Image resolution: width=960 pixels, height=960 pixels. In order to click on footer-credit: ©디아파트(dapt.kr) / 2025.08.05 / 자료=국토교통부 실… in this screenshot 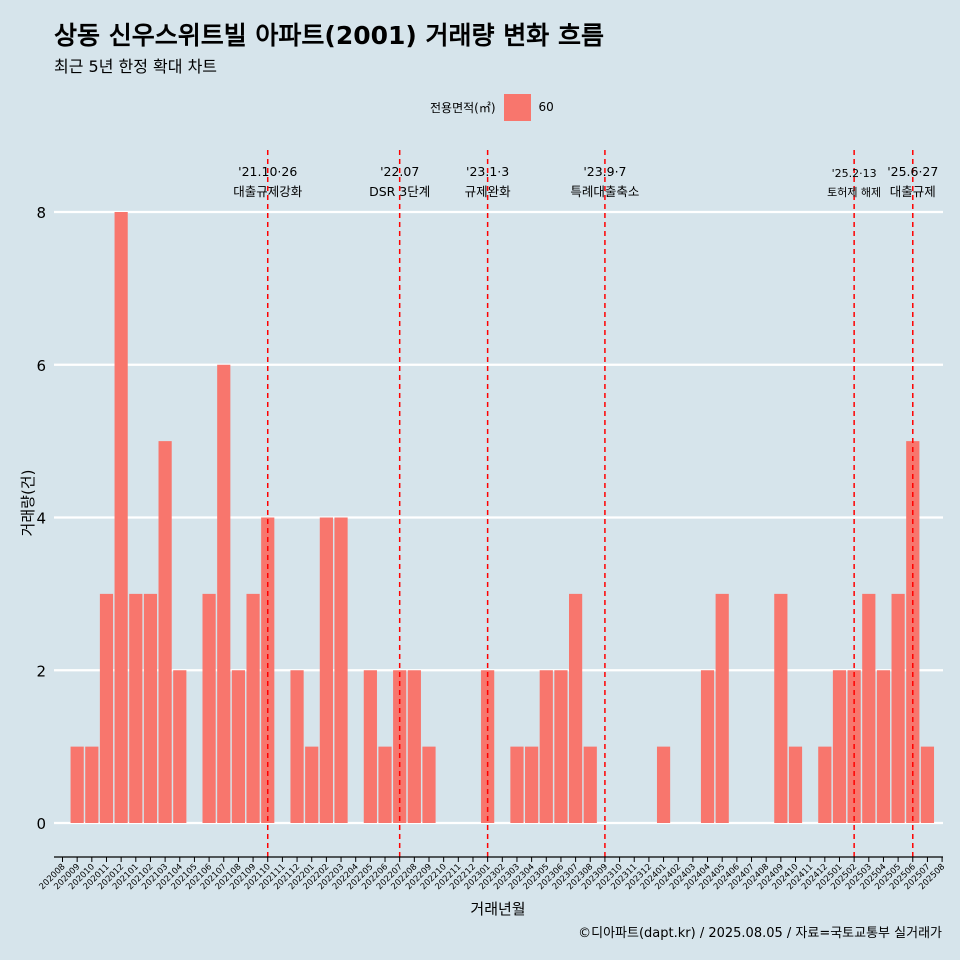, I will do `click(760, 933)`.